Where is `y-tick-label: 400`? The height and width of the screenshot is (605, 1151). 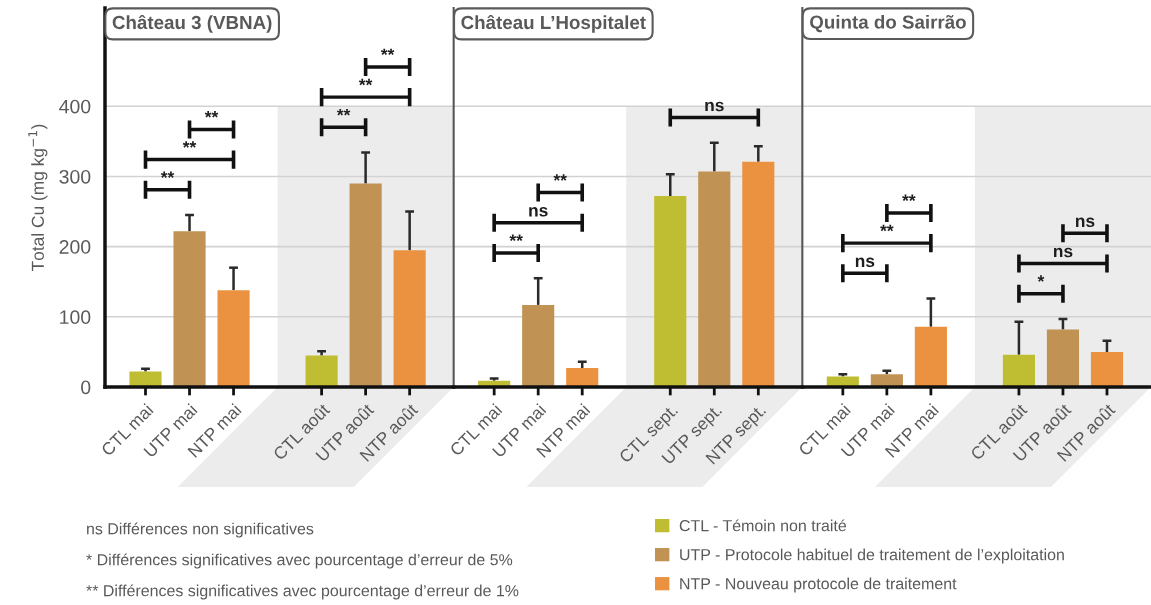
y-tick-label: 400 is located at coordinates (75, 106).